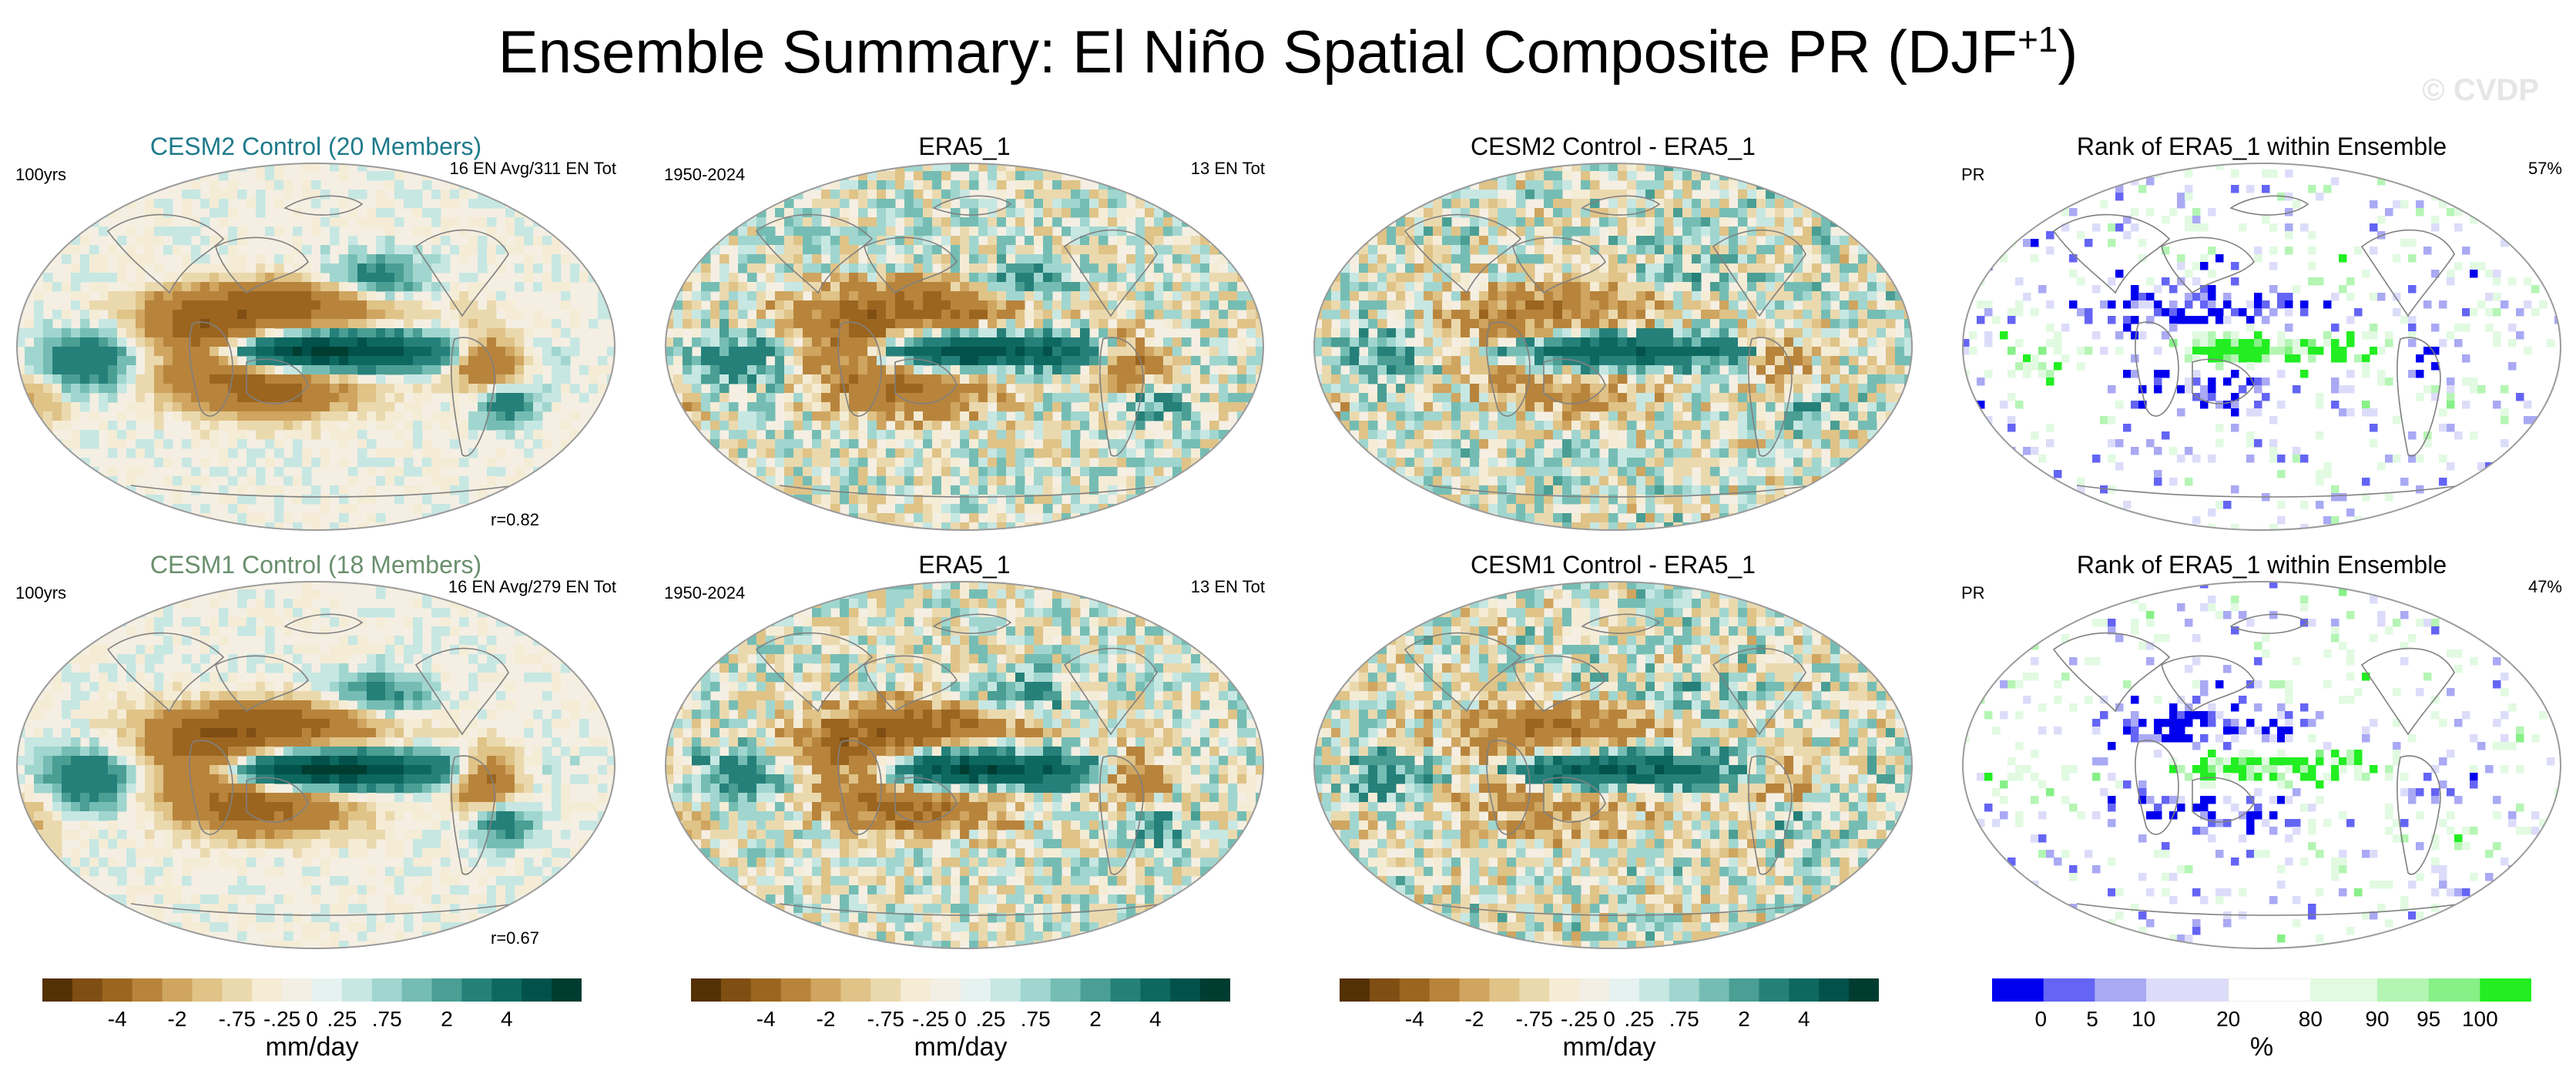  What do you see at coordinates (315, 146) in the screenshot?
I see `panel-title: CESM2 Control (20 Members)` at bounding box center [315, 146].